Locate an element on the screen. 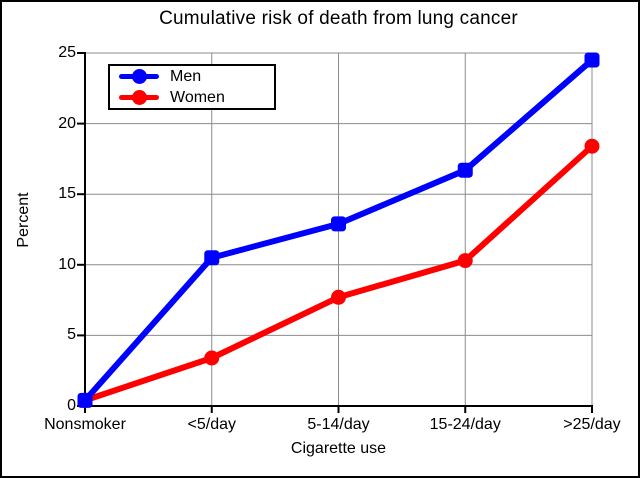  y-axis-title: Percent is located at coordinates (23, 220).